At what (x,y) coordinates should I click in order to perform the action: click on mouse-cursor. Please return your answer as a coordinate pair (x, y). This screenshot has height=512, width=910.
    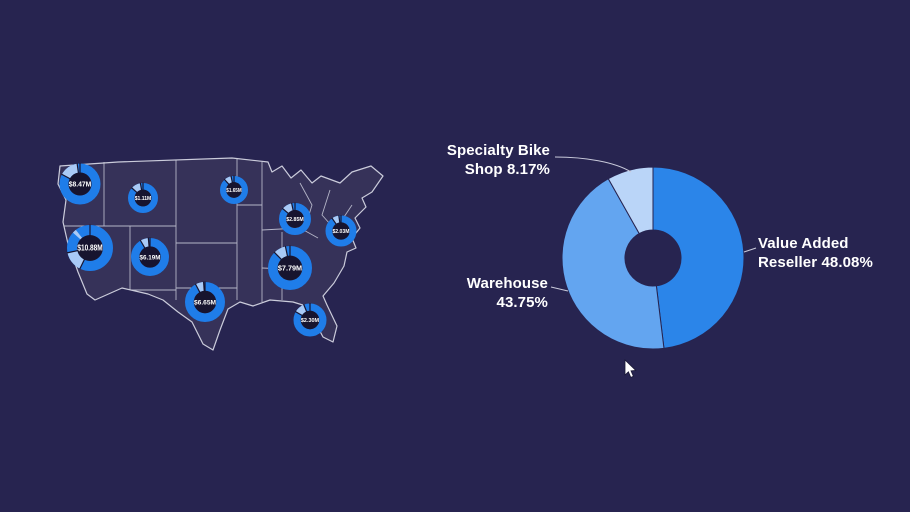
    Looking at the image, I should click on (630, 368).